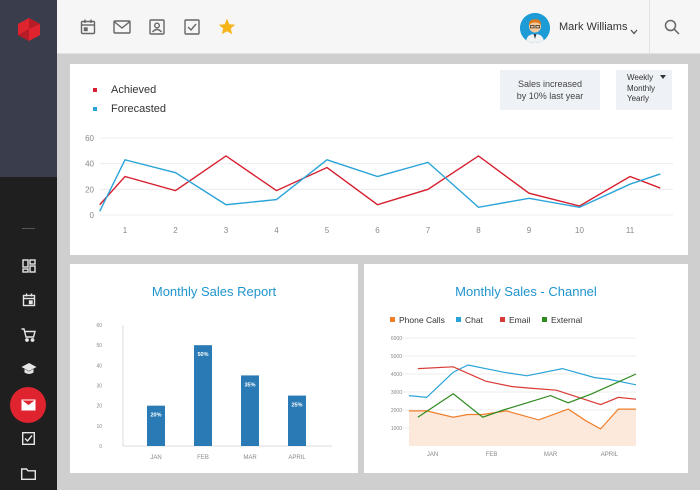 The width and height of the screenshot is (700, 490). I want to click on panel-title: Monthly Sales - Channel, so click(526, 291).